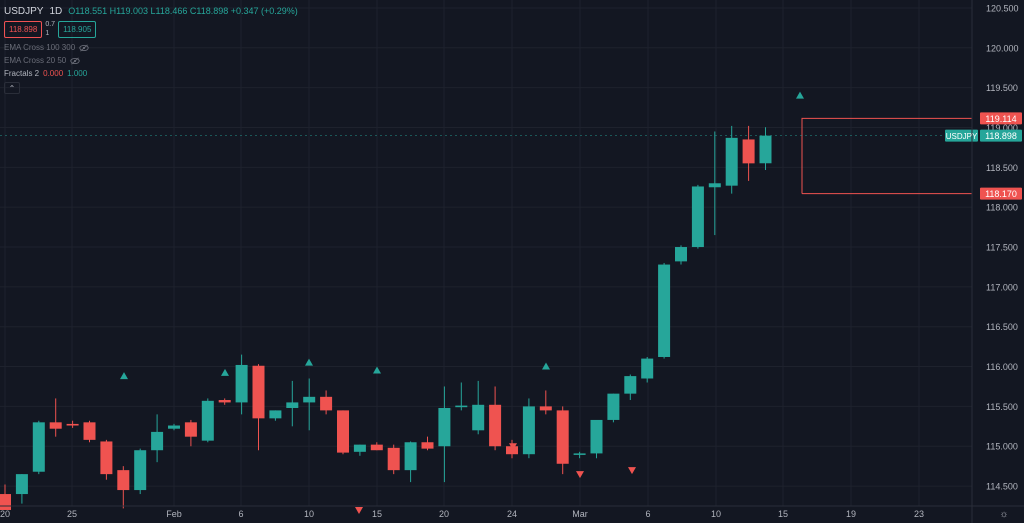 Image resolution: width=1024 pixels, height=523 pixels. Describe the element at coordinates (1002, 88) in the screenshot. I see `y-tick-label: 119.500` at that location.